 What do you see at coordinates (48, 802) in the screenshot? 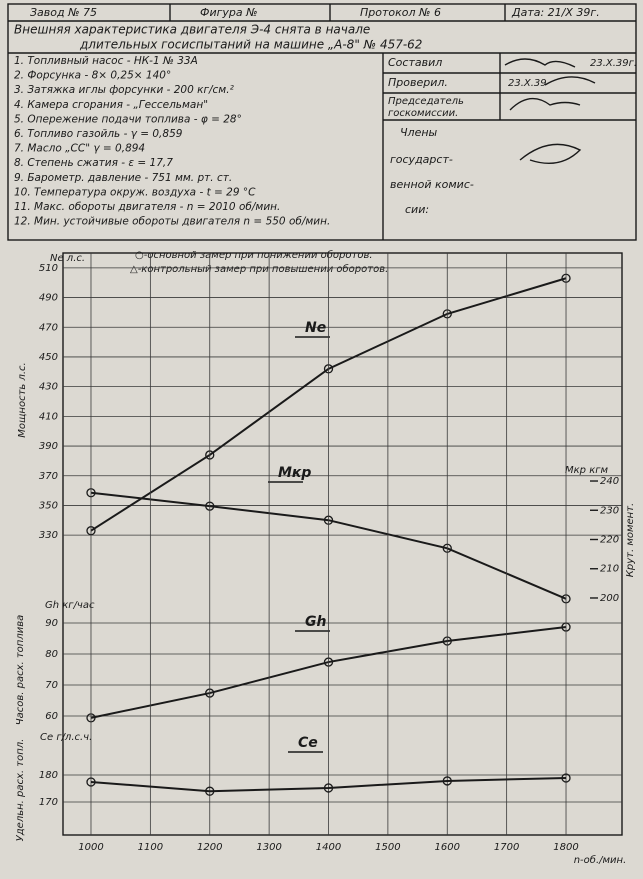
I see `y-tick-label: 170` at bounding box center [48, 802].